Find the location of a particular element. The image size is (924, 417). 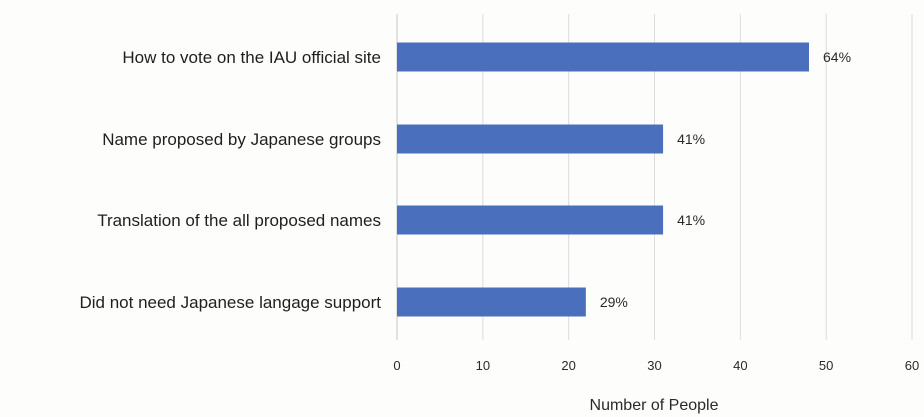

x-tick-label-60: 60 is located at coordinates (912, 365).